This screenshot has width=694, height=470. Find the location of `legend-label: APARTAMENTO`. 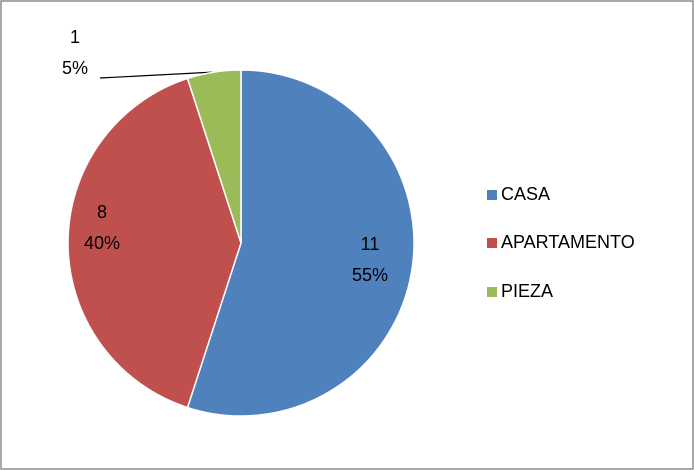

legend-label: APARTAMENTO is located at coordinates (568, 242).